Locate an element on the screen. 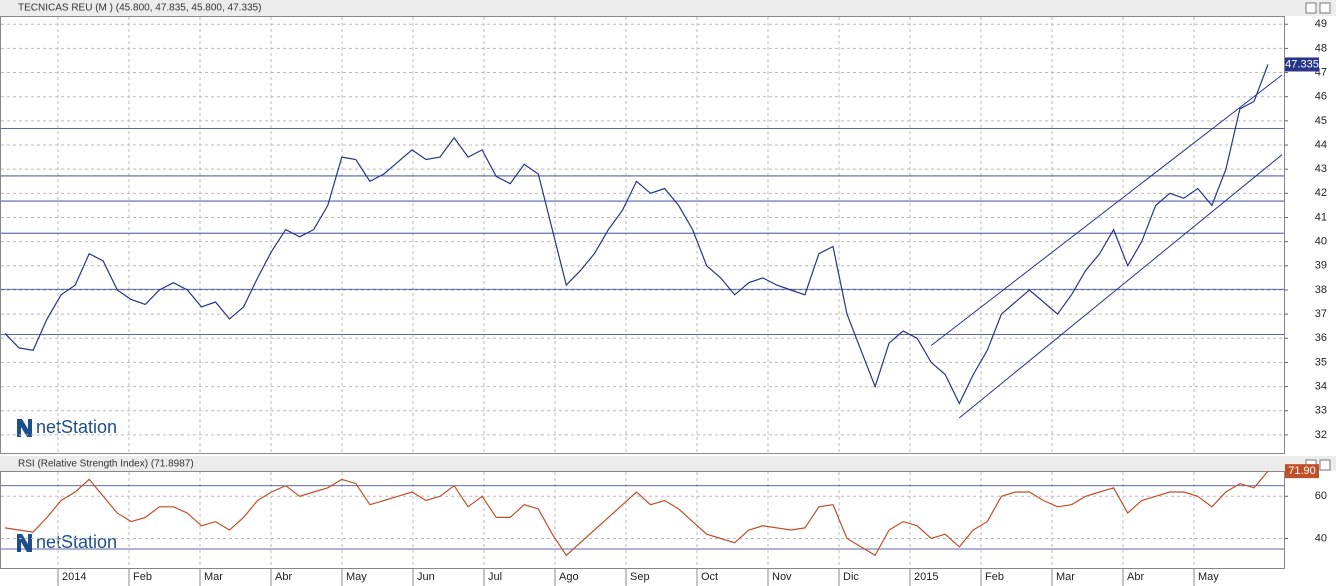  x-tick-label: Sep is located at coordinates (640, 577).